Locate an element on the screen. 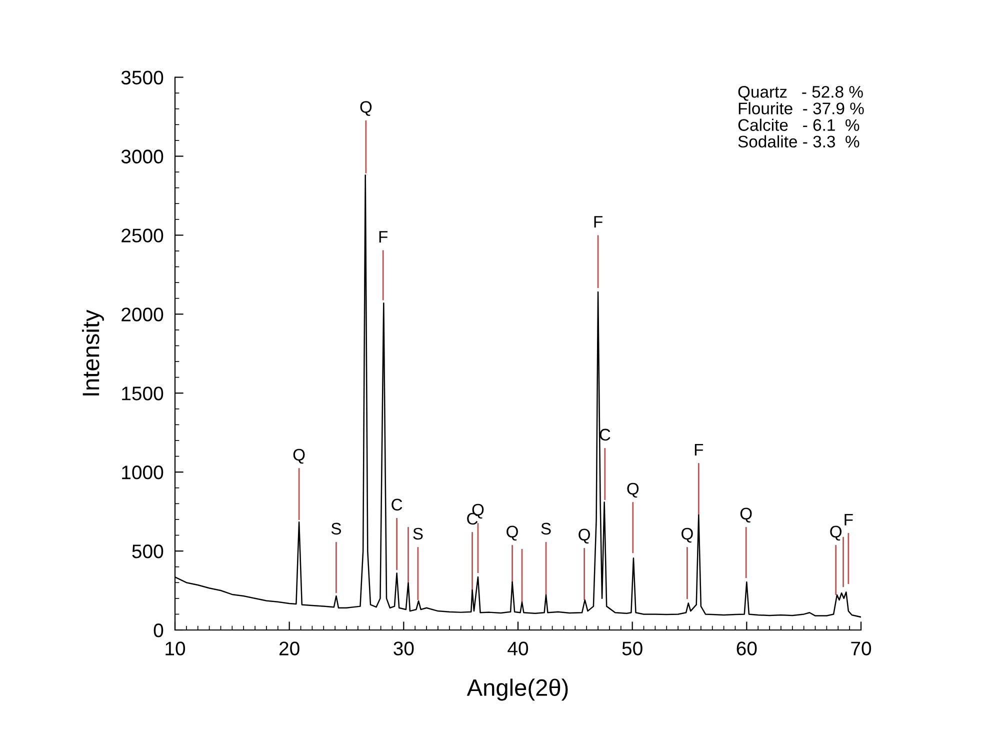 The height and width of the screenshot is (750, 1000). annotation: Quartz - 52.8 % is located at coordinates (800, 93).